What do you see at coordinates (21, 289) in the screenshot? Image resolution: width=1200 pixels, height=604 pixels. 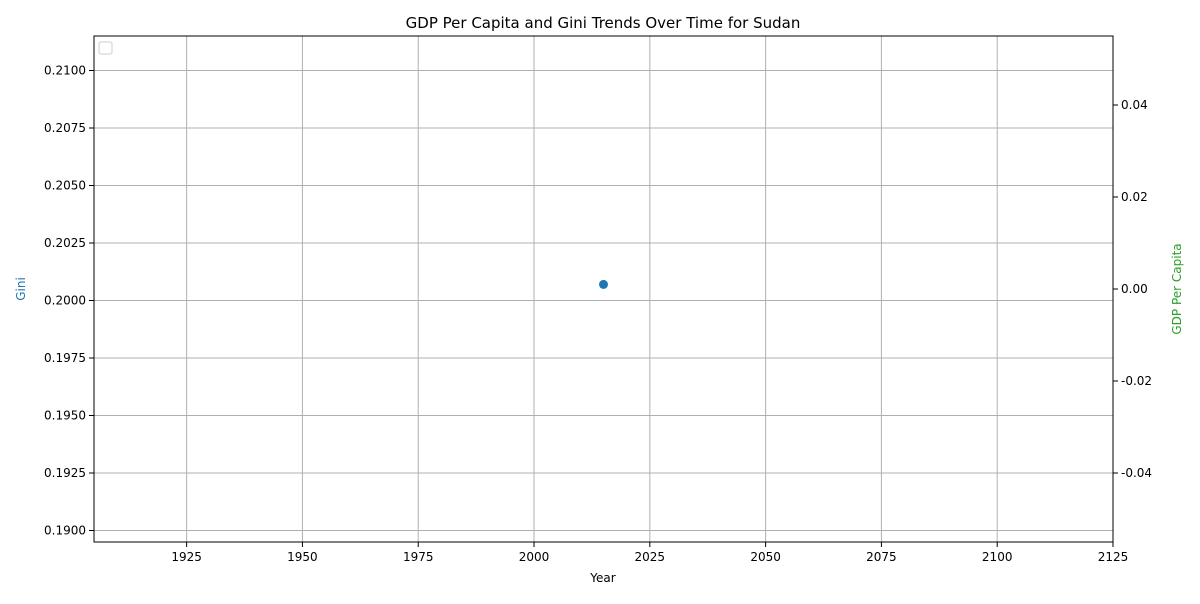 I see `y-axis-left-label: Gini` at bounding box center [21, 289].